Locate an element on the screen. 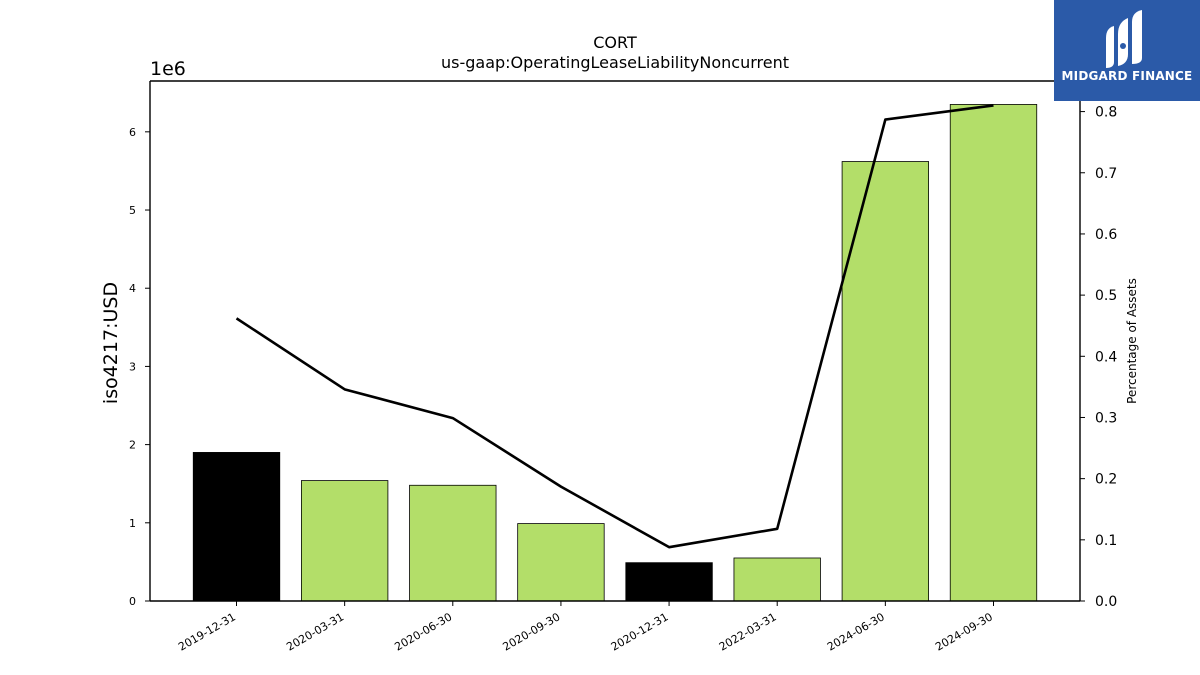  y2-tick-label: 0.1 is located at coordinates (1106, 541).